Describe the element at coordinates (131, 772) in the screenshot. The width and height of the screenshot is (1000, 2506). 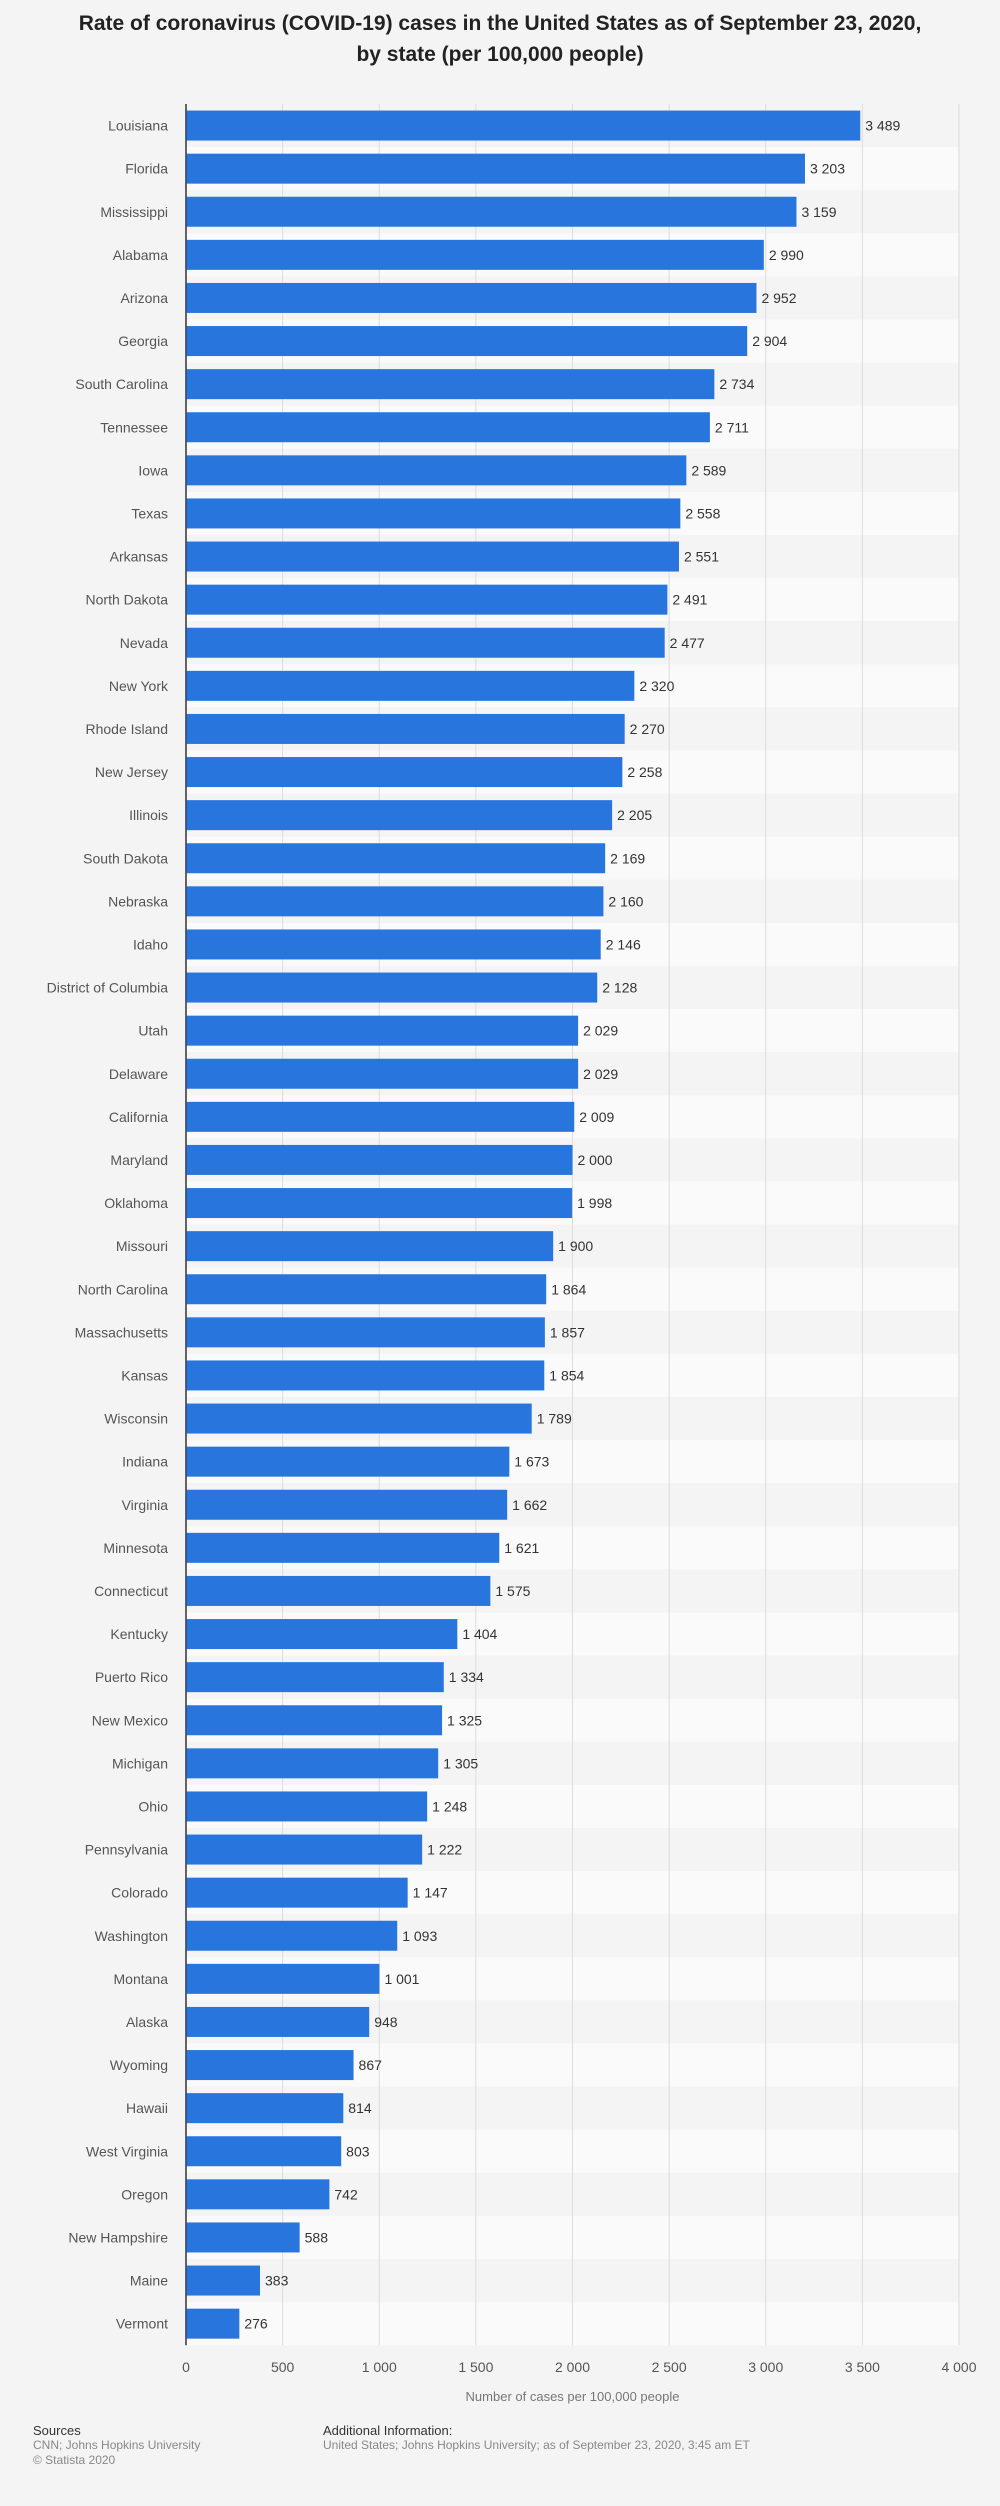
I see `category-label: New Jersey` at that location.